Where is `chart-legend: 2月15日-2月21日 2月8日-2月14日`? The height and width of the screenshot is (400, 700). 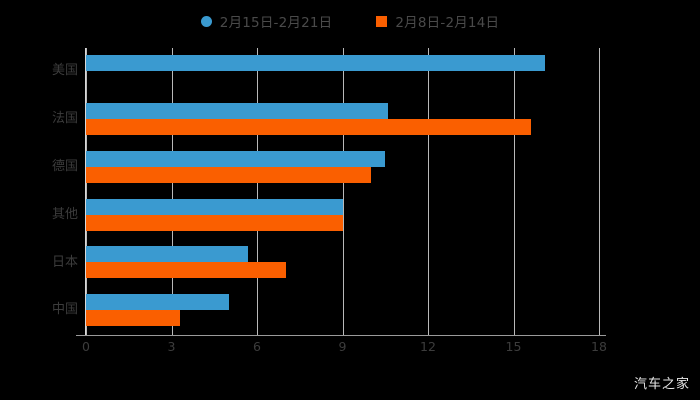 chart-legend: 2月15日-2月21日 2月8日-2月14日 is located at coordinates (350, 21).